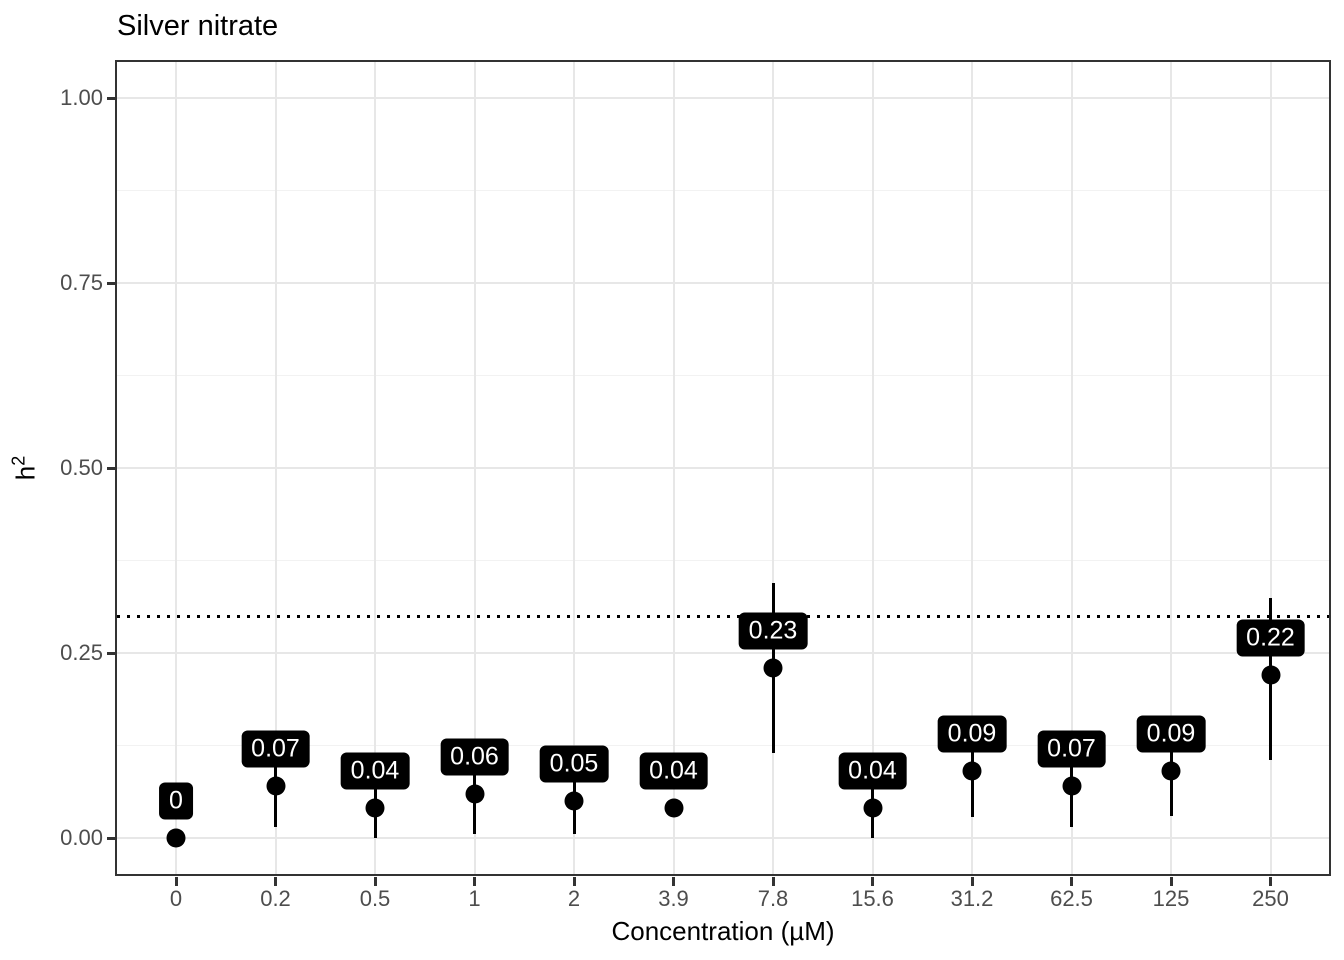 This screenshot has height=960, width=1344. I want to click on y-tick-label: 0.00, so click(81, 837).